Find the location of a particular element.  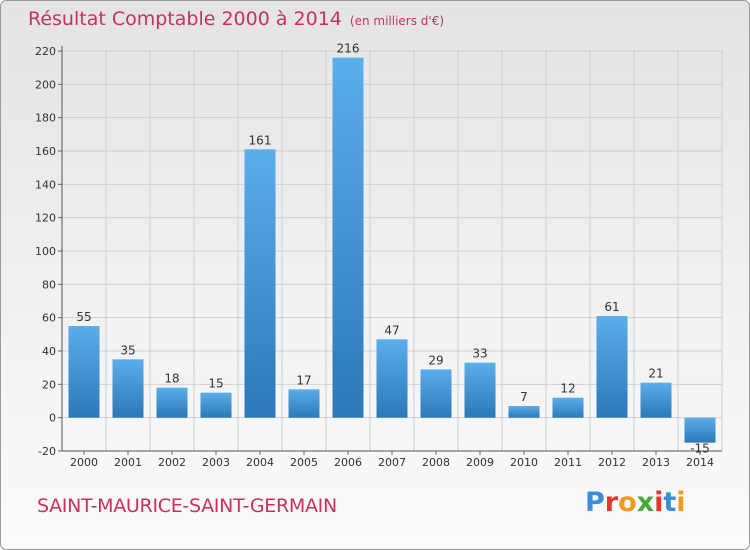

data-label: 47 is located at coordinates (391, 330).